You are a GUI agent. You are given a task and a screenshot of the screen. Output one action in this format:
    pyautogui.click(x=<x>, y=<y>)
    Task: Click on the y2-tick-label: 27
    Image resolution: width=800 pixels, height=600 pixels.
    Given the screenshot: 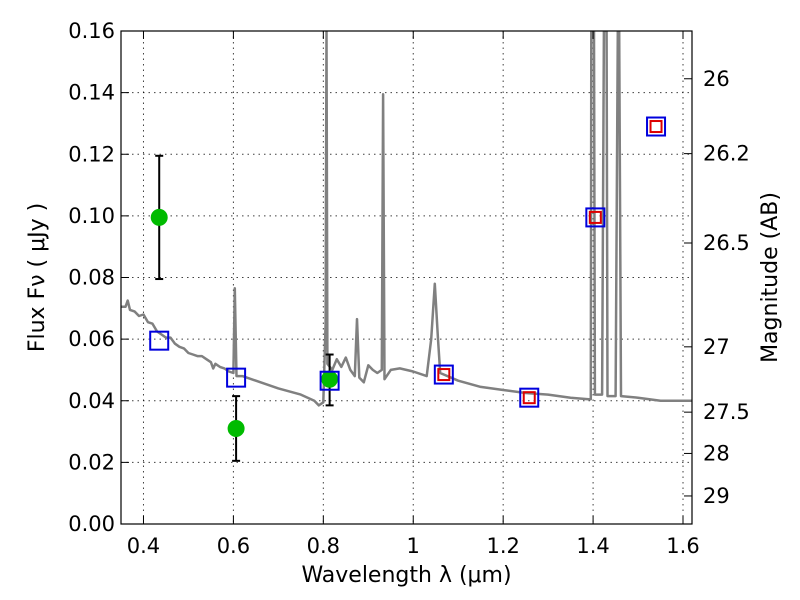 What is the action you would take?
    pyautogui.click(x=716, y=347)
    